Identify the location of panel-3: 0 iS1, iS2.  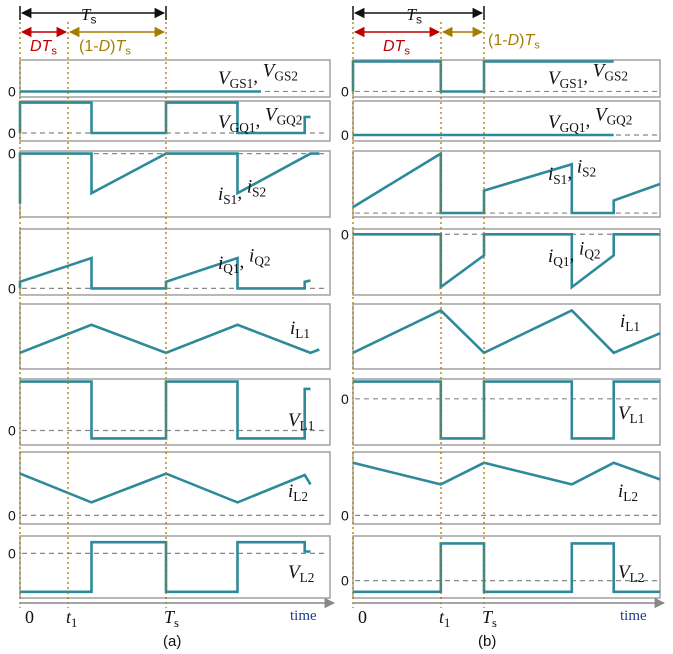
(169, 182).